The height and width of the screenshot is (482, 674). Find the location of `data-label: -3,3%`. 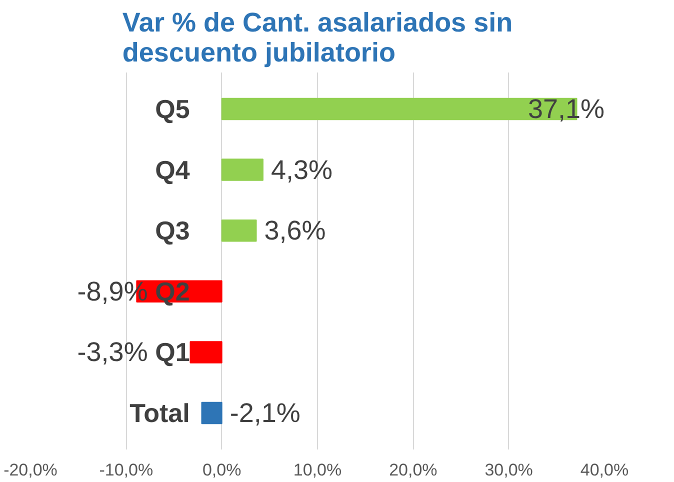

data-label: -3,3% is located at coordinates (112, 352).